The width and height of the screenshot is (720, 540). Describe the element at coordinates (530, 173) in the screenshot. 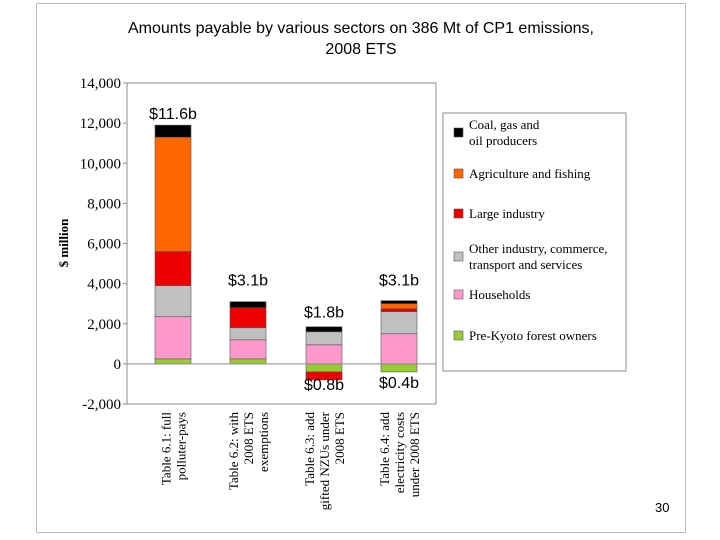

I see `legend-label: Agriculture and fishing` at that location.